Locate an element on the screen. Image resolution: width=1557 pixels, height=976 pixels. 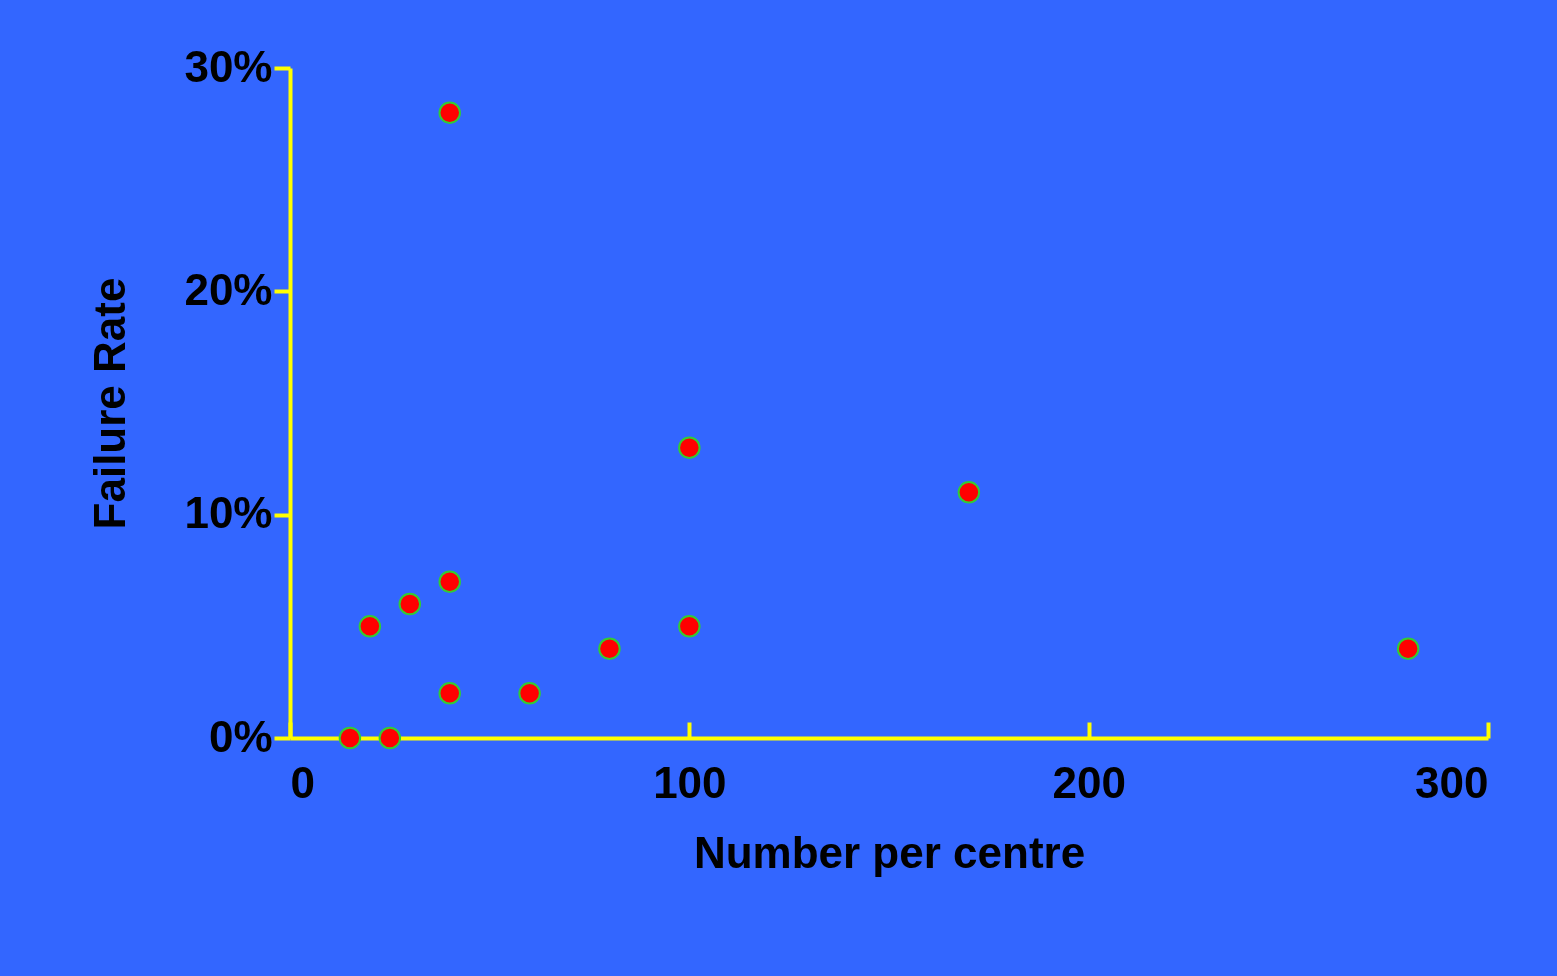
y-tick-label: 20% is located at coordinates (228, 289).